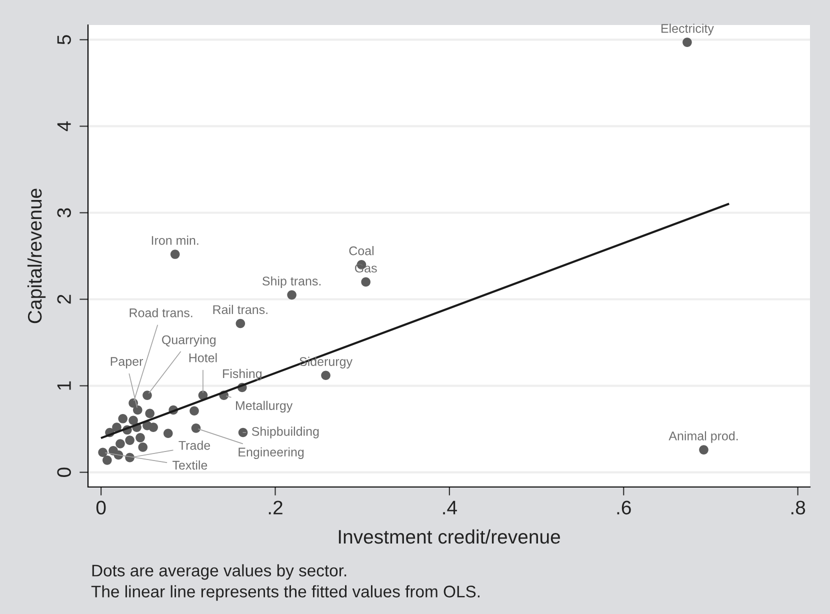  Describe the element at coordinates (624, 507) in the screenshot. I see `x-tick-label: .6` at that location.